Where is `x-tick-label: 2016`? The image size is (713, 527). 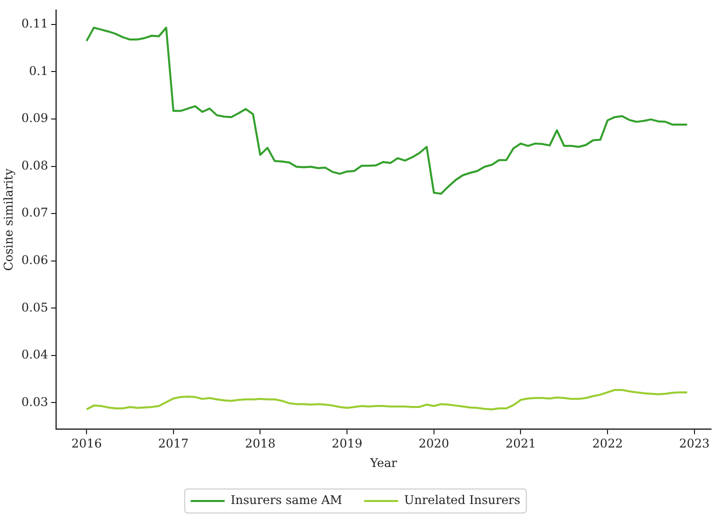
x-tick-label: 2016 is located at coordinates (86, 443).